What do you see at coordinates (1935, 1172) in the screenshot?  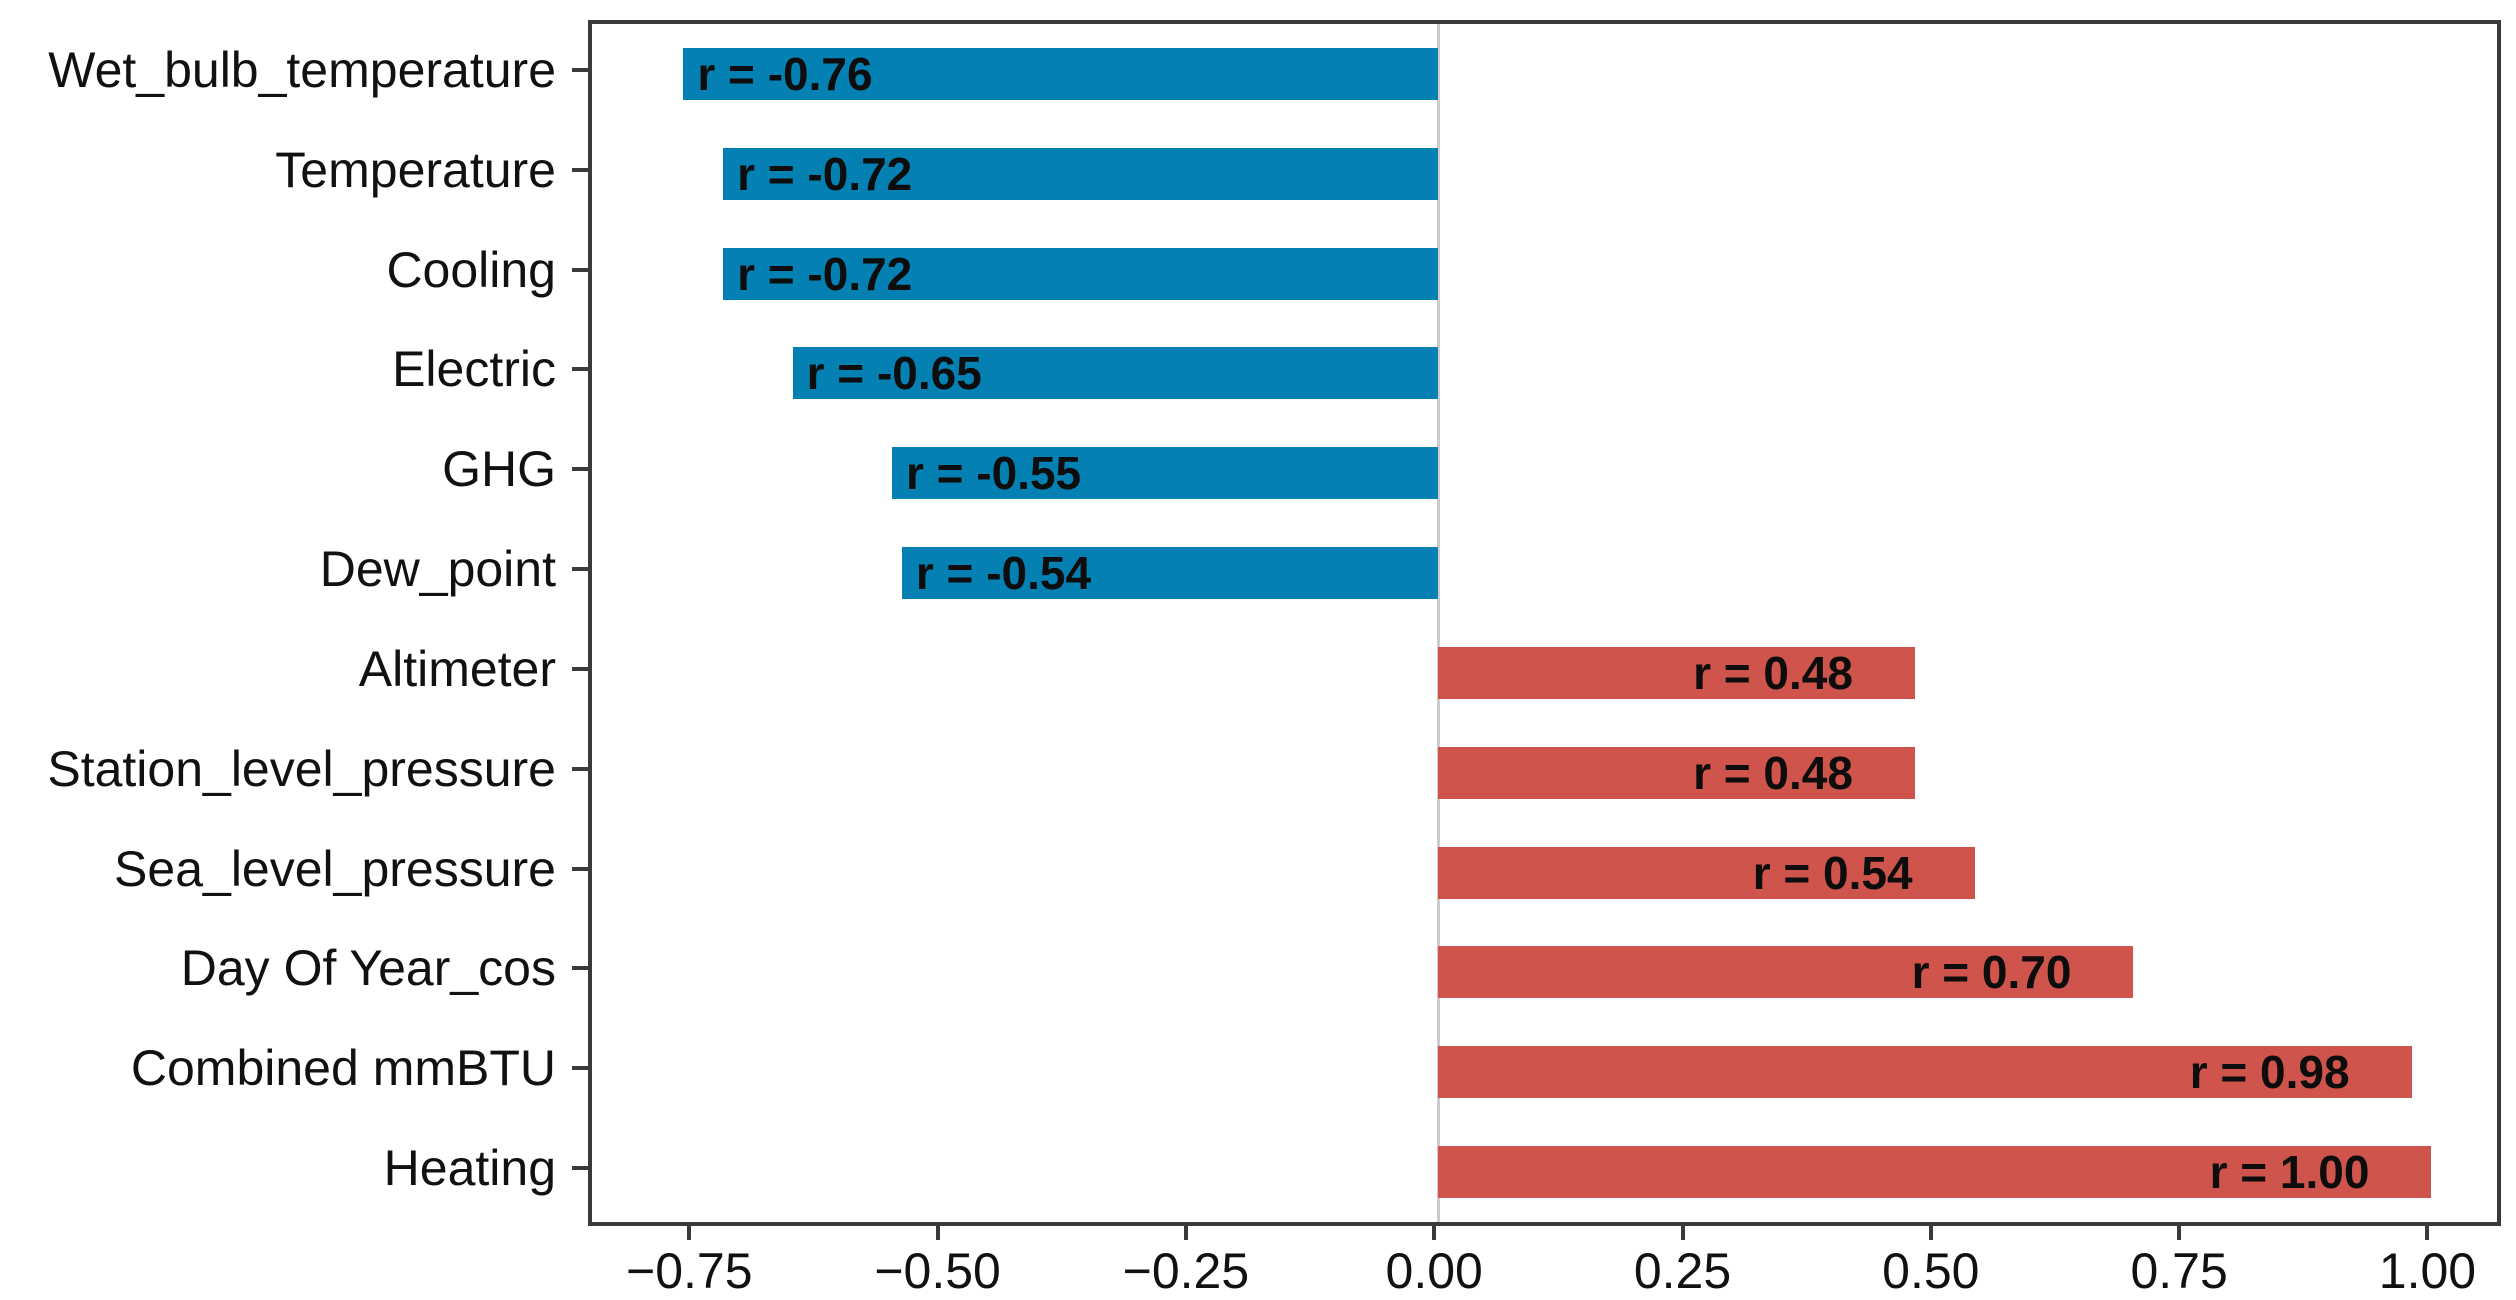 I see `bar: r = 1.00` at bounding box center [1935, 1172].